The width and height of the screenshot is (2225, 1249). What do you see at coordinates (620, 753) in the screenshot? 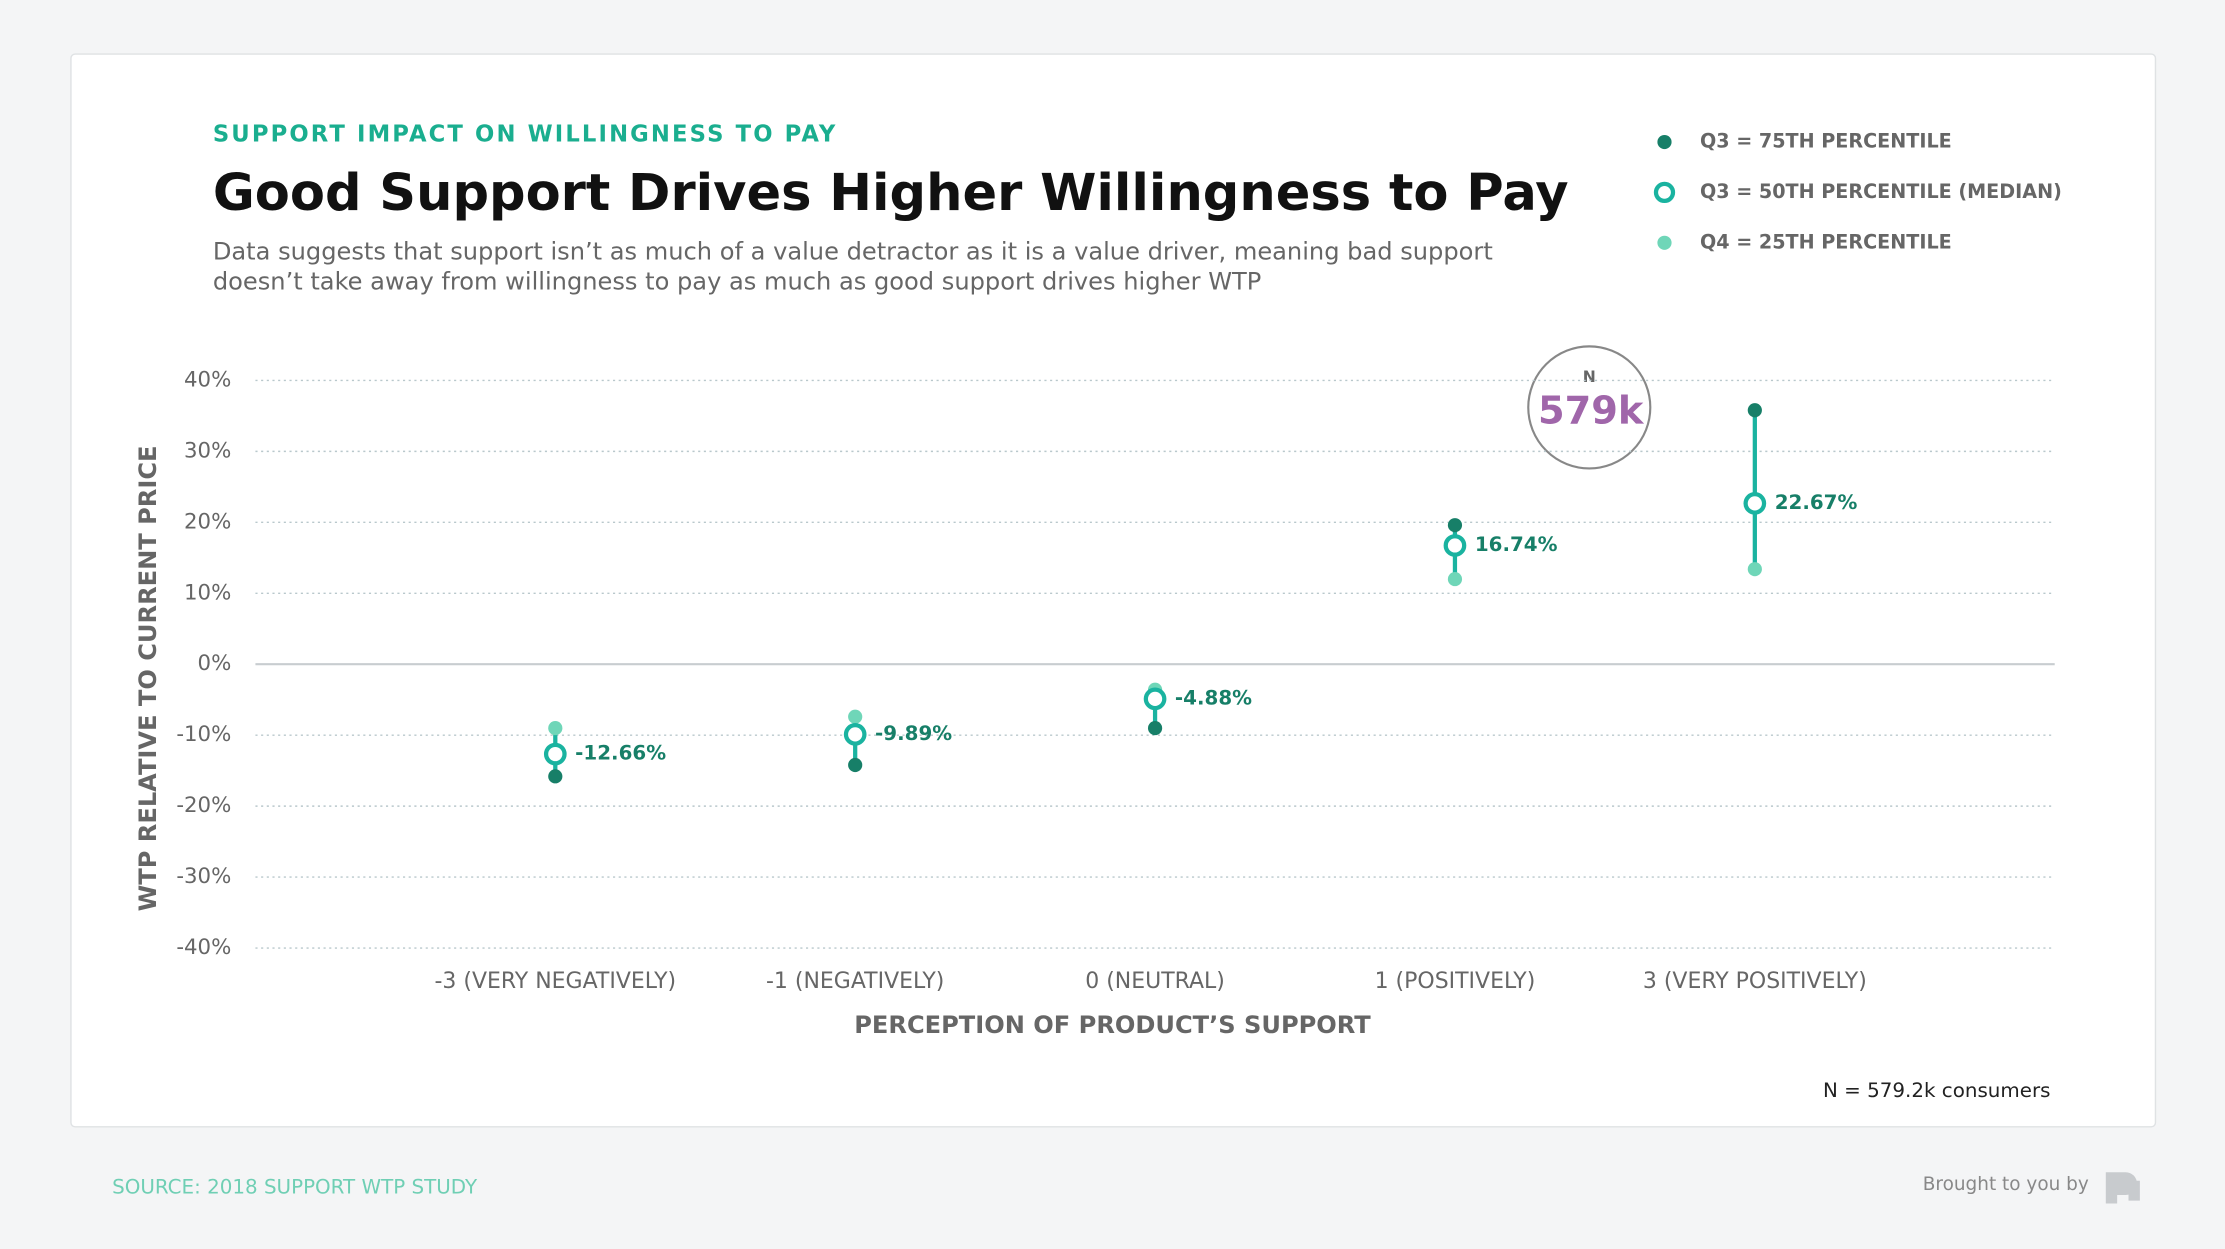
I see `data-label: -12.66%` at bounding box center [620, 753].